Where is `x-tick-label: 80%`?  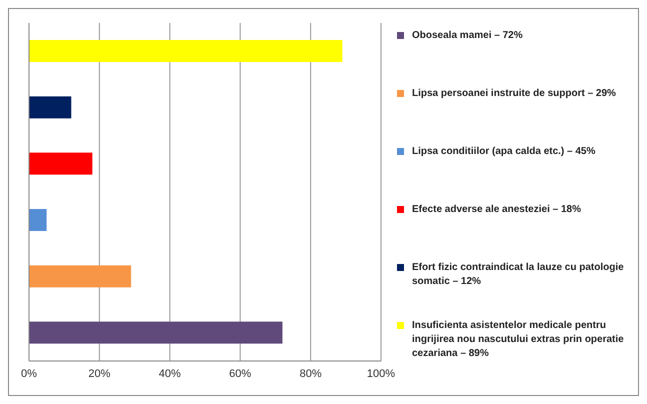 x-tick-label: 80% is located at coordinates (311, 374).